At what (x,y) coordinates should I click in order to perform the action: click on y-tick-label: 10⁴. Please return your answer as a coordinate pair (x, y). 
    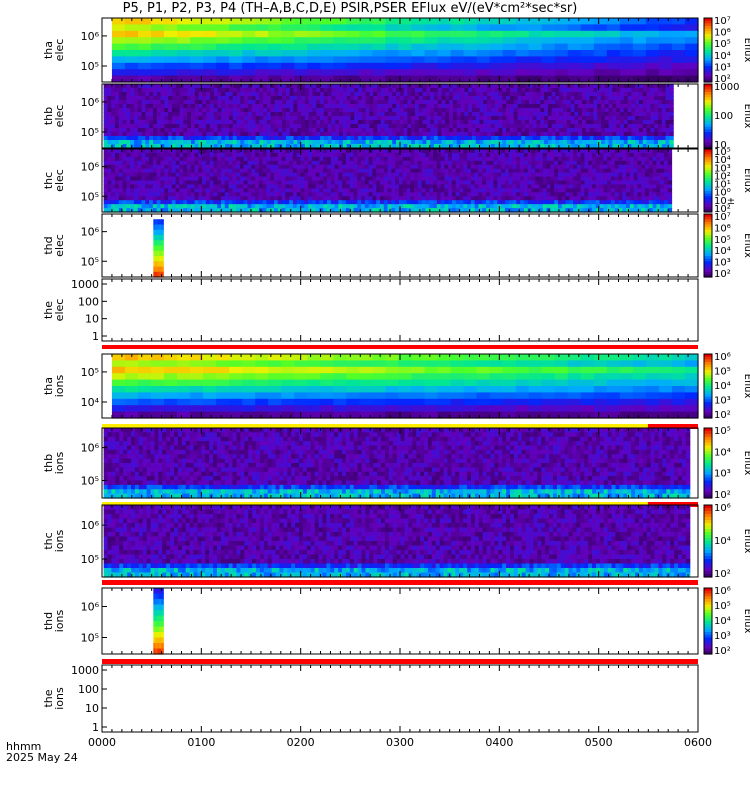
    Looking at the image, I should click on (90, 402).